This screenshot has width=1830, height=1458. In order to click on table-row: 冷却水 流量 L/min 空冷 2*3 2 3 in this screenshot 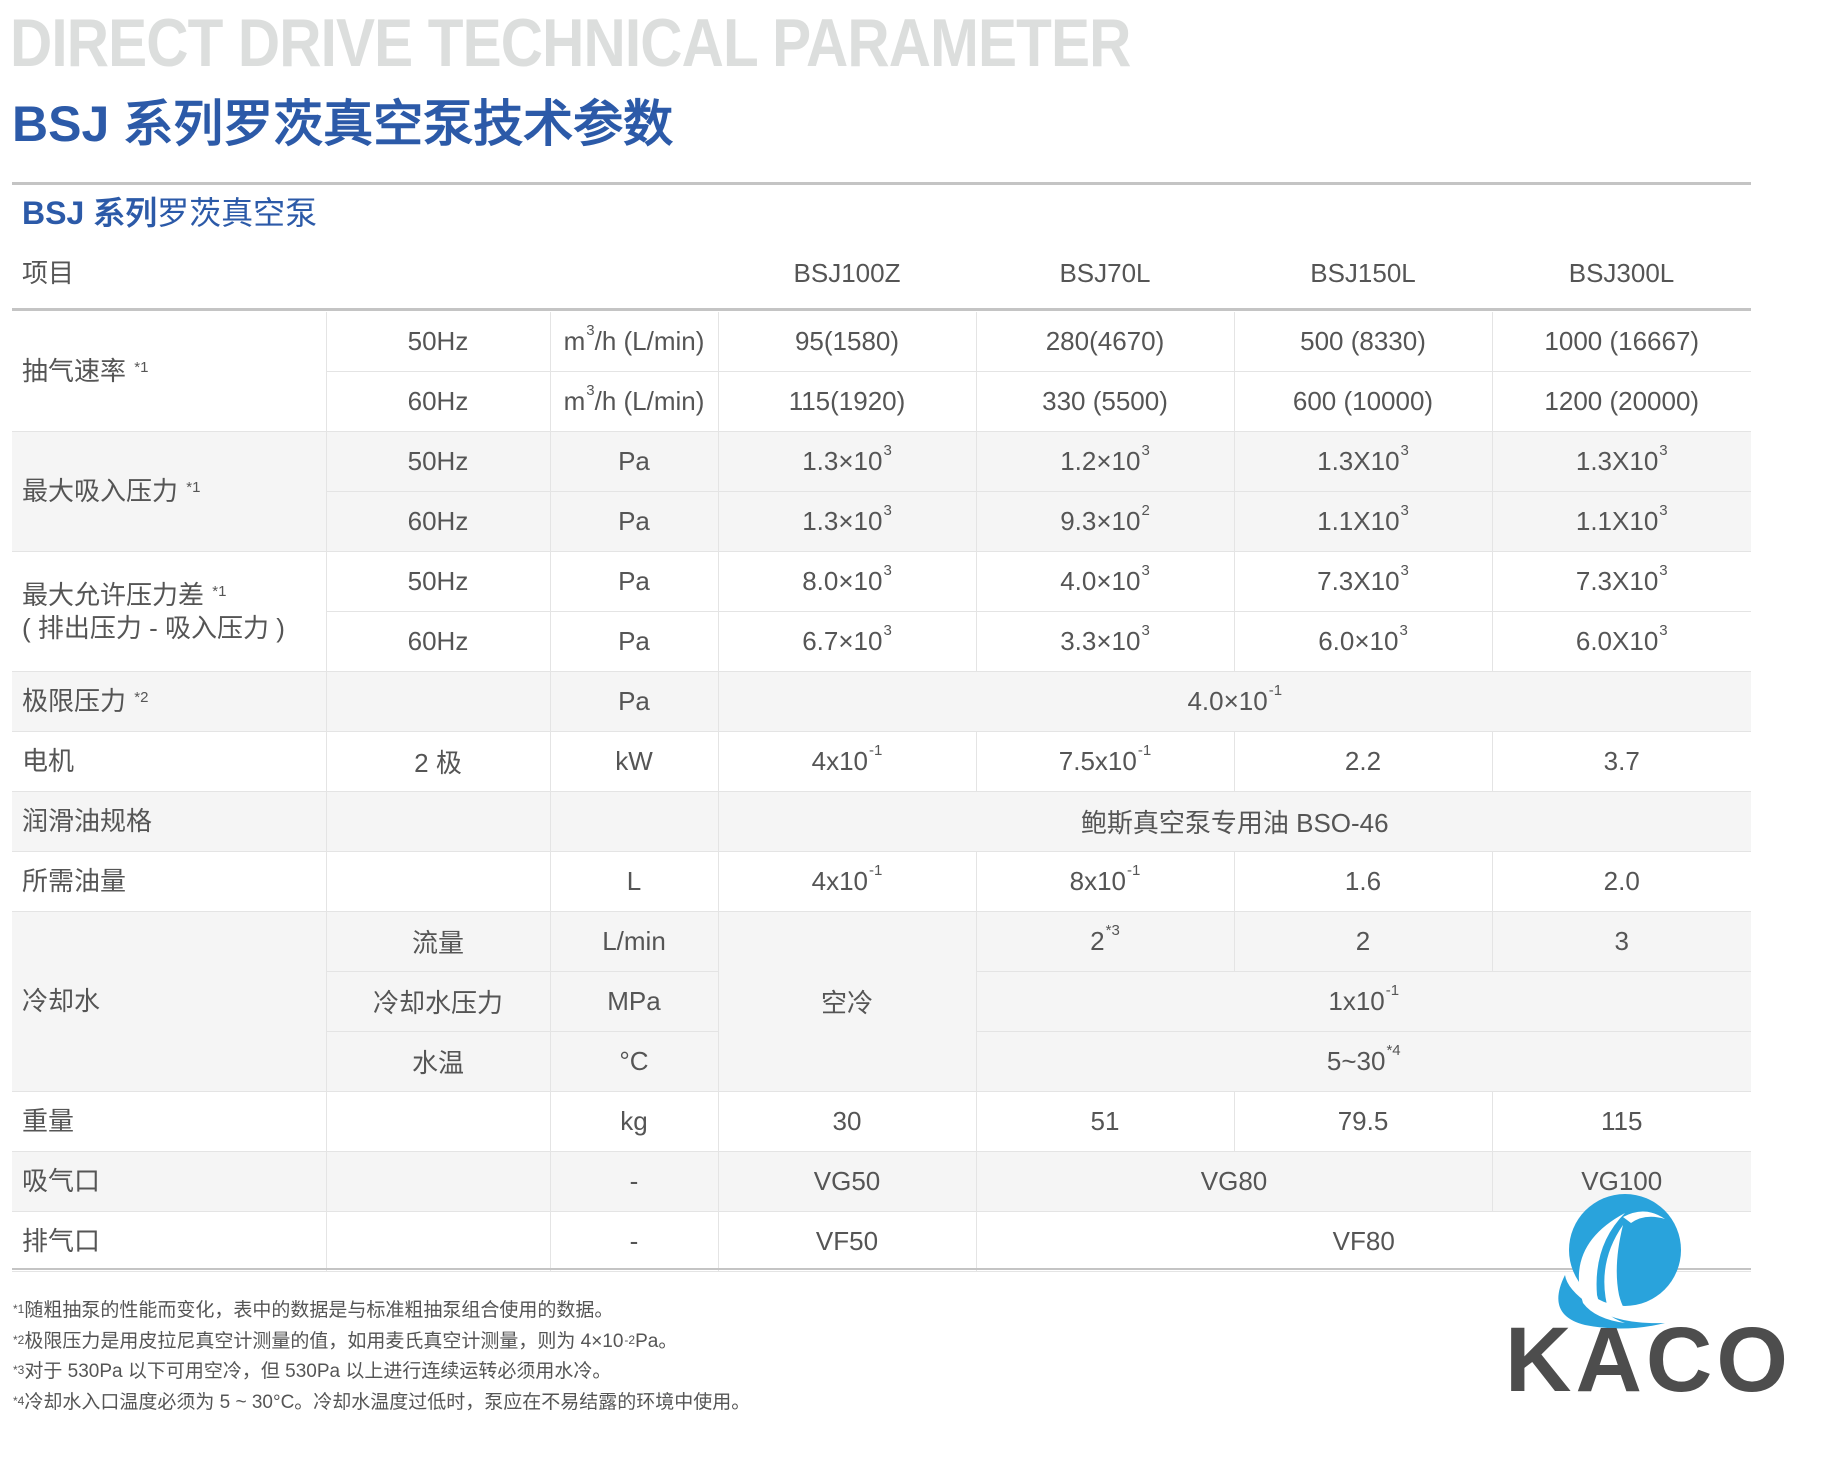, I will do `click(881, 1001)`.